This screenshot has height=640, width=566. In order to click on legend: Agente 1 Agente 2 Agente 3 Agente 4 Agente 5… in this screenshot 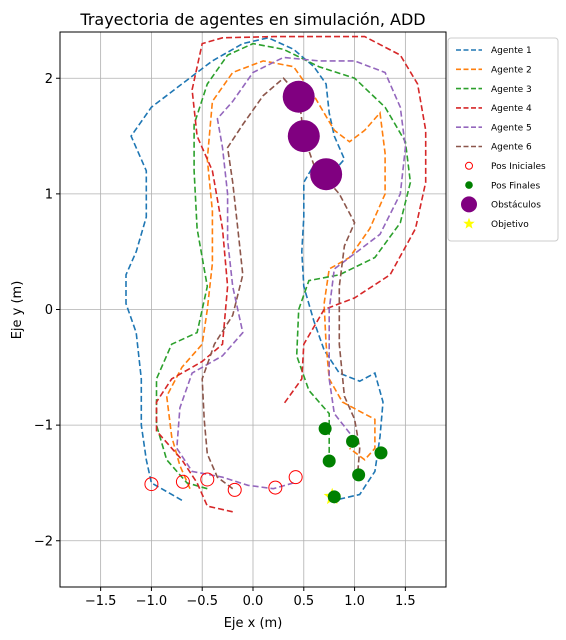, I will do `click(503, 139)`.